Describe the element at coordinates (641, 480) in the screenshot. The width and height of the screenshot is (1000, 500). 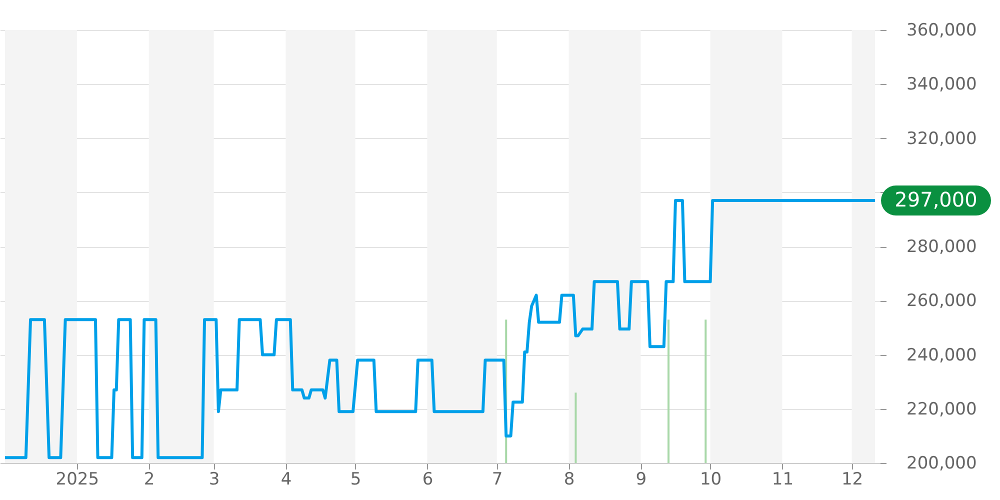
I see `x-tick-label: 9` at that location.